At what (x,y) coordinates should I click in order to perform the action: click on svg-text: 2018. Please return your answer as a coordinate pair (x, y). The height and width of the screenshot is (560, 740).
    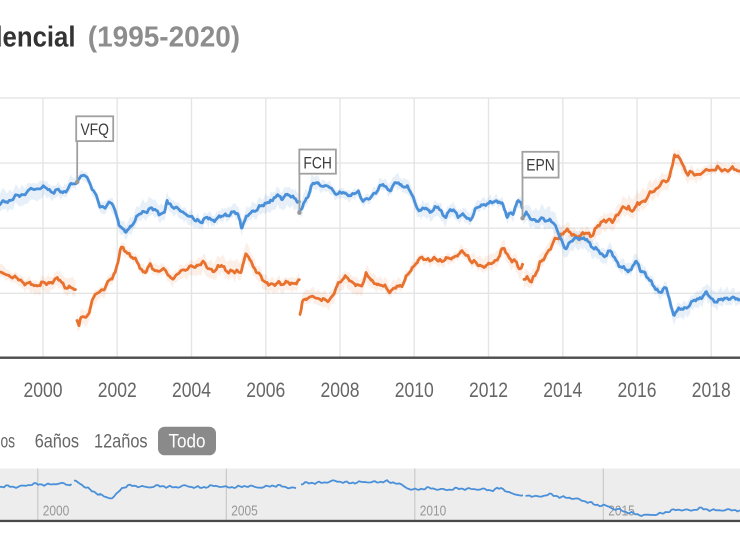
    Looking at the image, I should click on (711, 390).